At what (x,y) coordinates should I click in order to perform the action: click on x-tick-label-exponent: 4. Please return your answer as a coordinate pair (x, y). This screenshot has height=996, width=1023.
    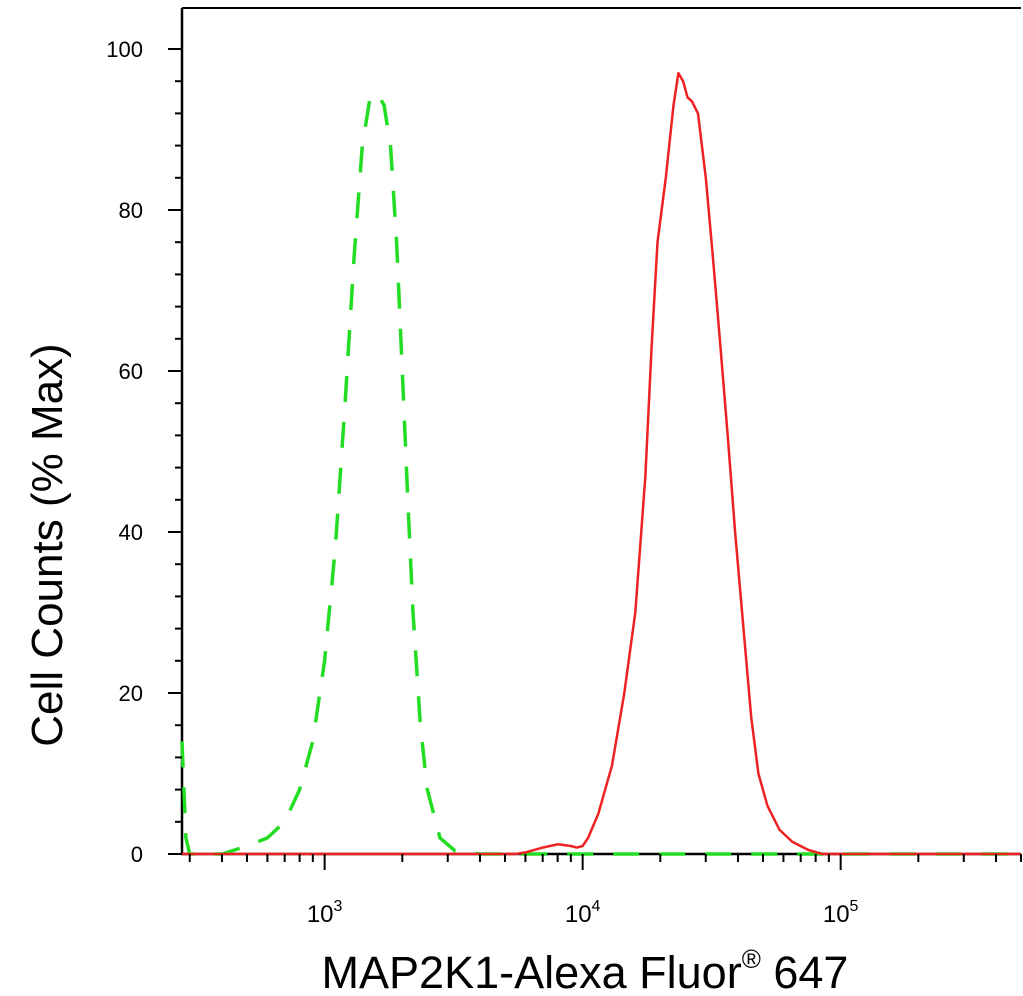
    Looking at the image, I should click on (596, 906).